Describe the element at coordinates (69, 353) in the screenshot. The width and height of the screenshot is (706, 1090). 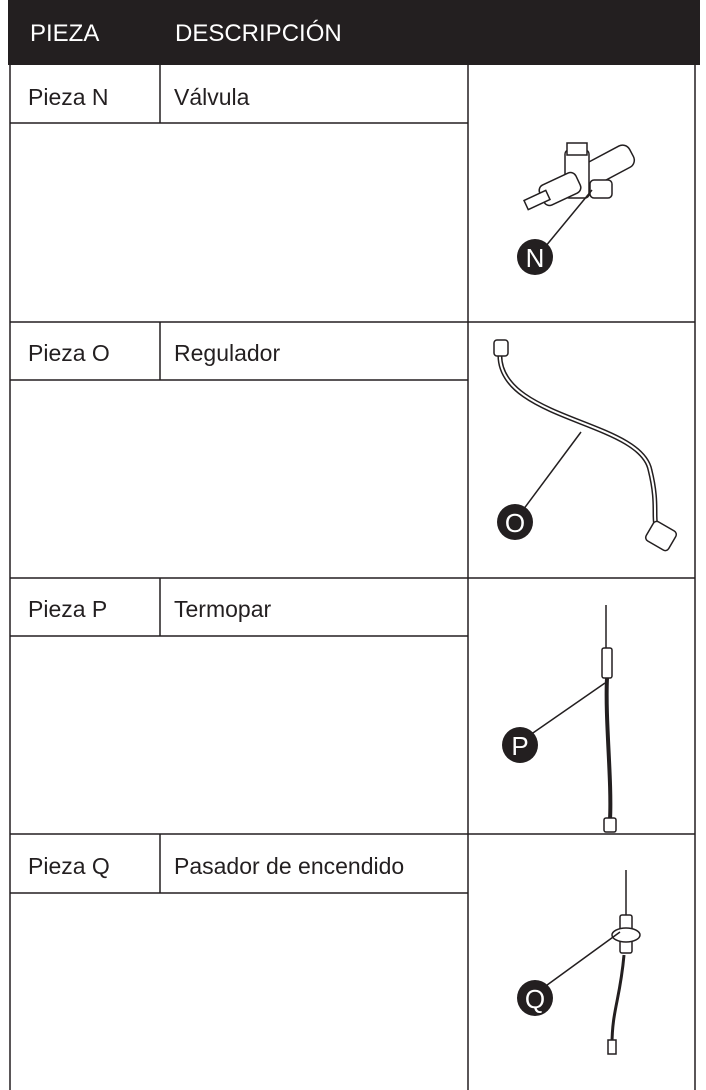
I see `piece-name: Pieza O` at that location.